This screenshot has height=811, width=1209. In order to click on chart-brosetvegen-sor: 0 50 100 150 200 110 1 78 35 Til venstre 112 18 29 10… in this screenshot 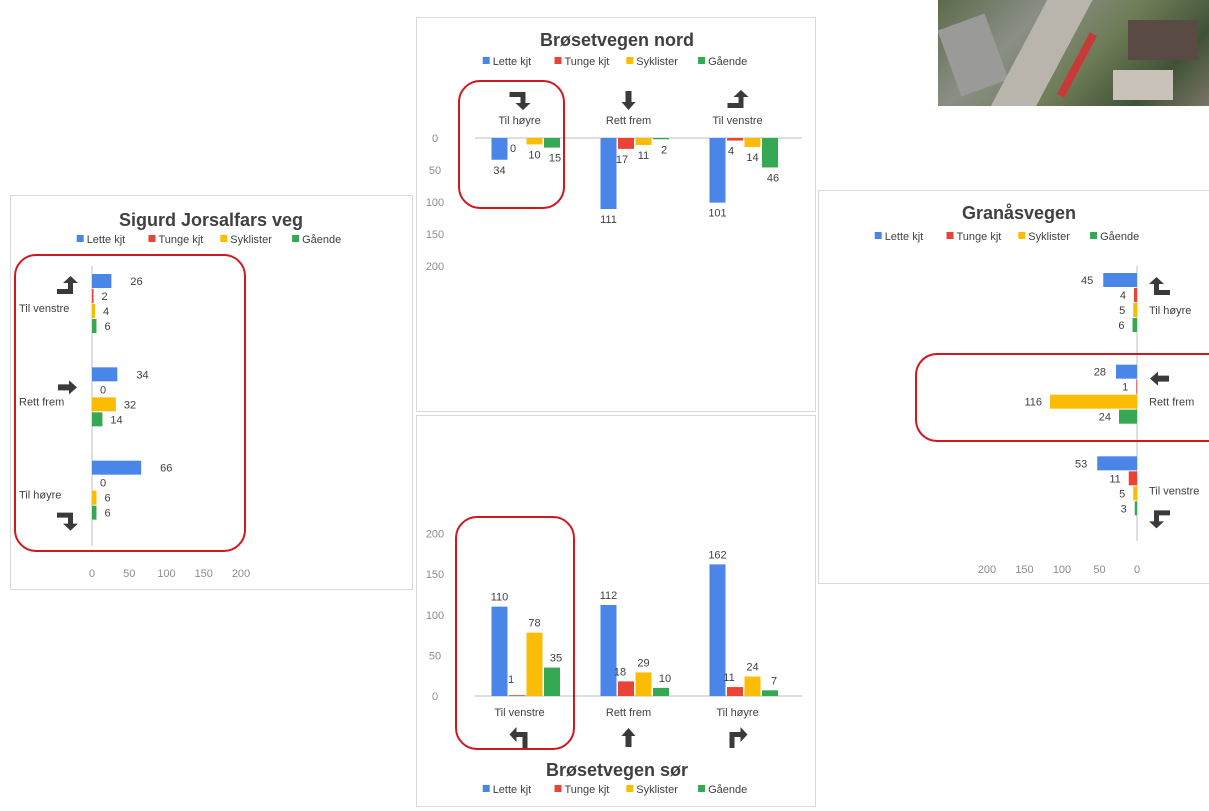, I will do `click(614, 662)`.